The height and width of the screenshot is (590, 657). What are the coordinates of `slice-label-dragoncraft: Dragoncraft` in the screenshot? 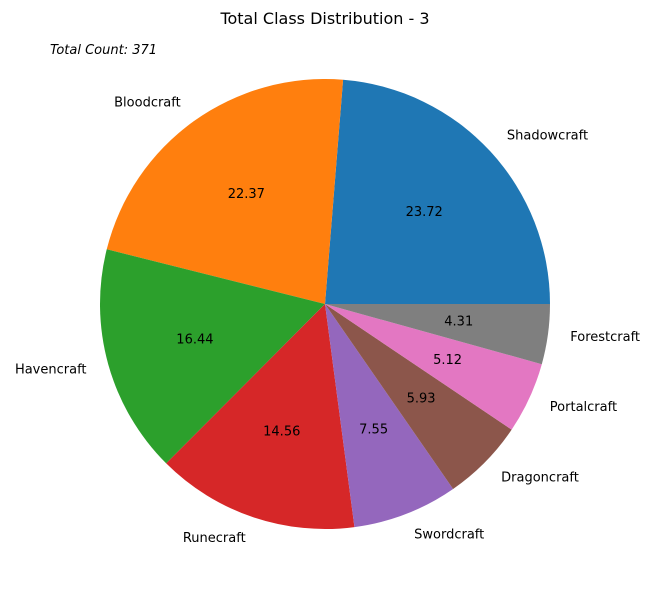 It's located at (540, 477).